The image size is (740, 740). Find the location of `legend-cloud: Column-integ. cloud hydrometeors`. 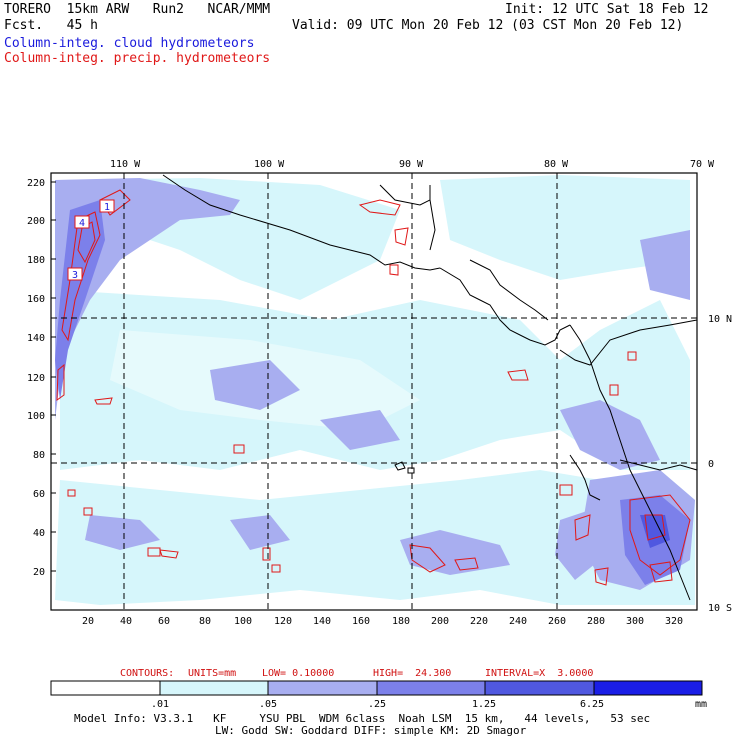

legend-cloud: Column-integ. cloud hydrometeors is located at coordinates (129, 43).